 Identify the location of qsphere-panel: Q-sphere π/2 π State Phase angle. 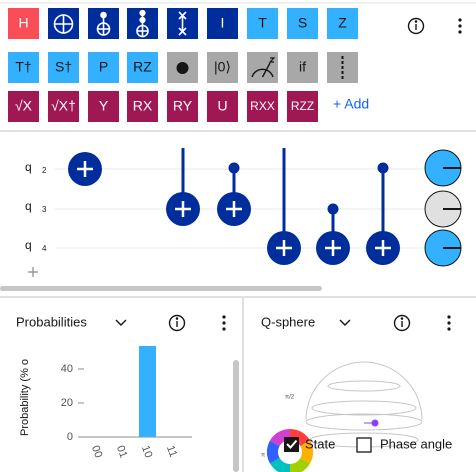
(356, 393).